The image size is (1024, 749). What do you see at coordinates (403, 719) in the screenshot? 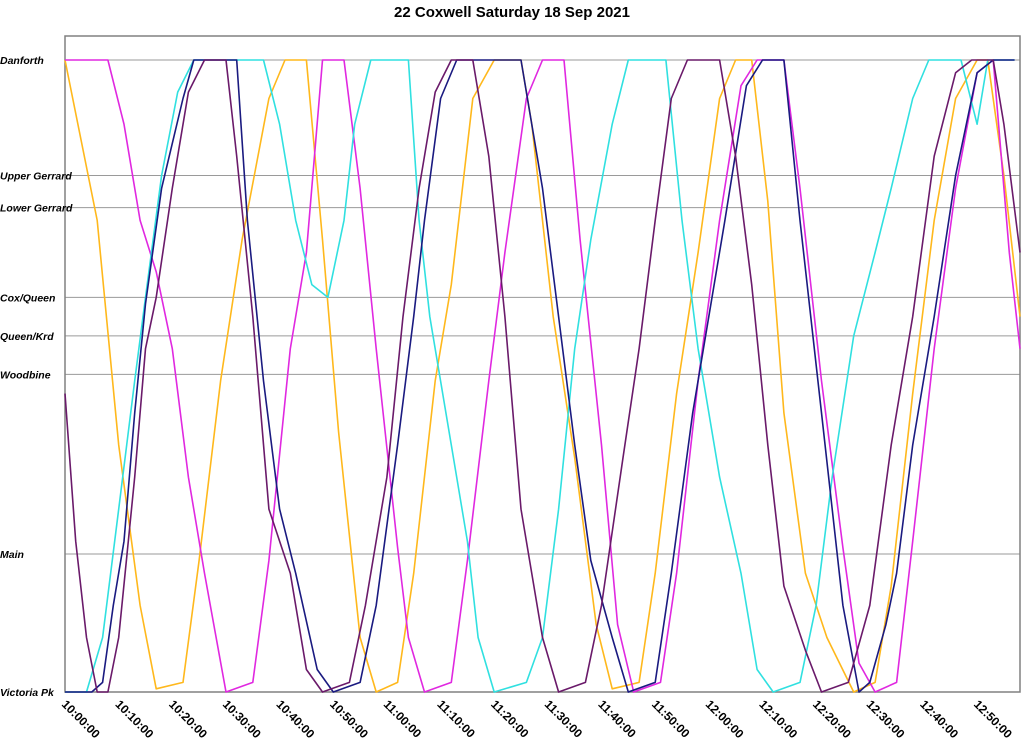
I see `x-tick-label: 11:00:00` at bounding box center [403, 719].